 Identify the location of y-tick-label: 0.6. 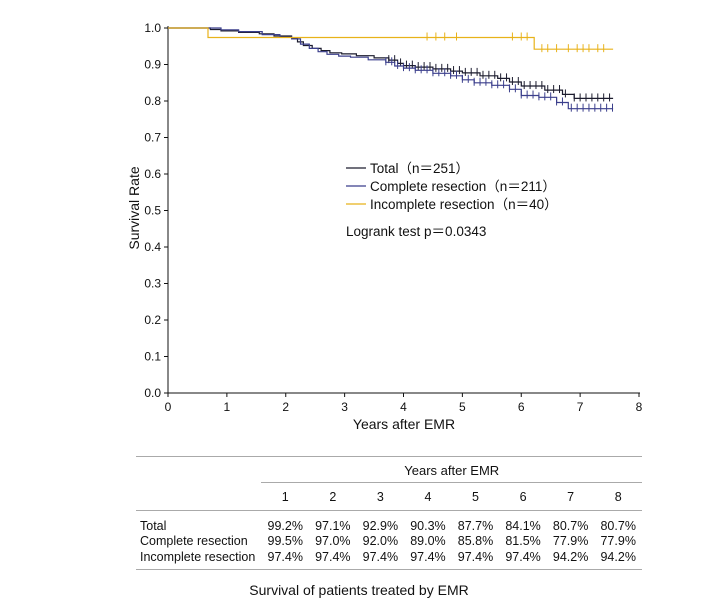
(152, 174).